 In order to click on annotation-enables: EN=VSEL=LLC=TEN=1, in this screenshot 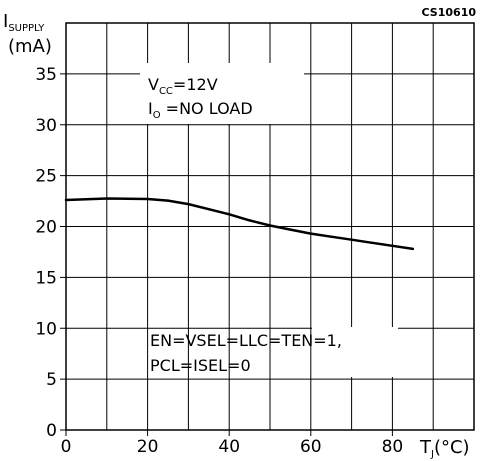, I will do `click(246, 340)`.